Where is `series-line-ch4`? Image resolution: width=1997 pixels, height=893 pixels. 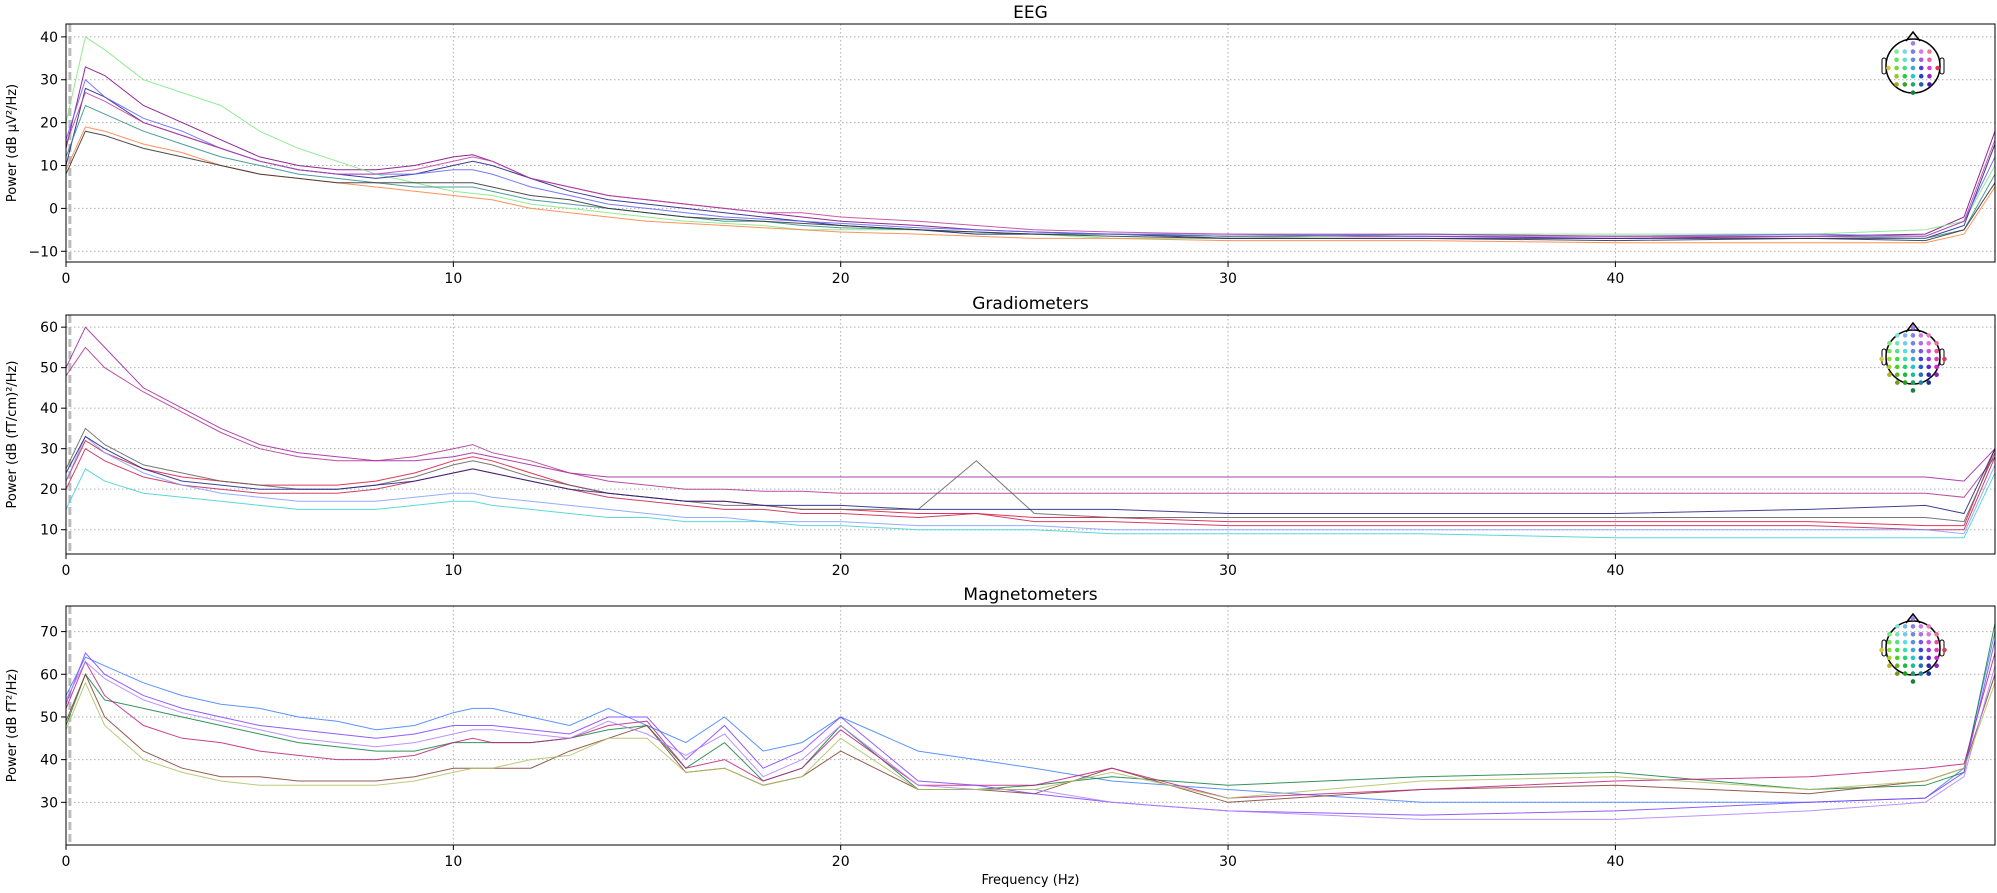 series-line-ch4 is located at coordinates (1030, 185).